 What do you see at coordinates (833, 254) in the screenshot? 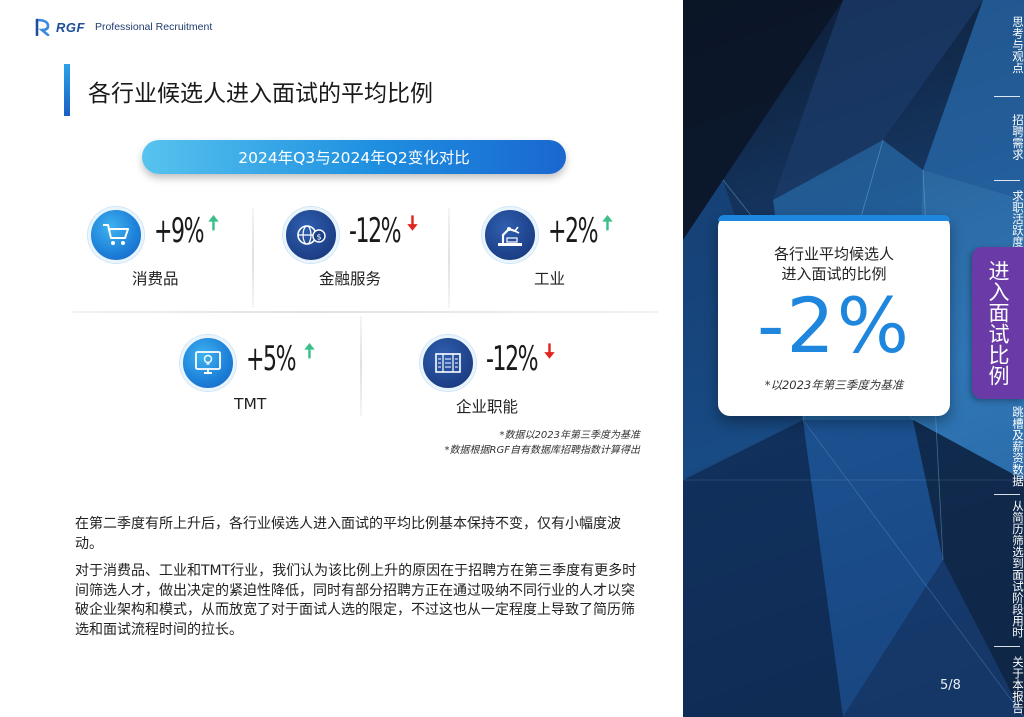
I see `card-title-line: 各行业平均候选人` at bounding box center [833, 254].